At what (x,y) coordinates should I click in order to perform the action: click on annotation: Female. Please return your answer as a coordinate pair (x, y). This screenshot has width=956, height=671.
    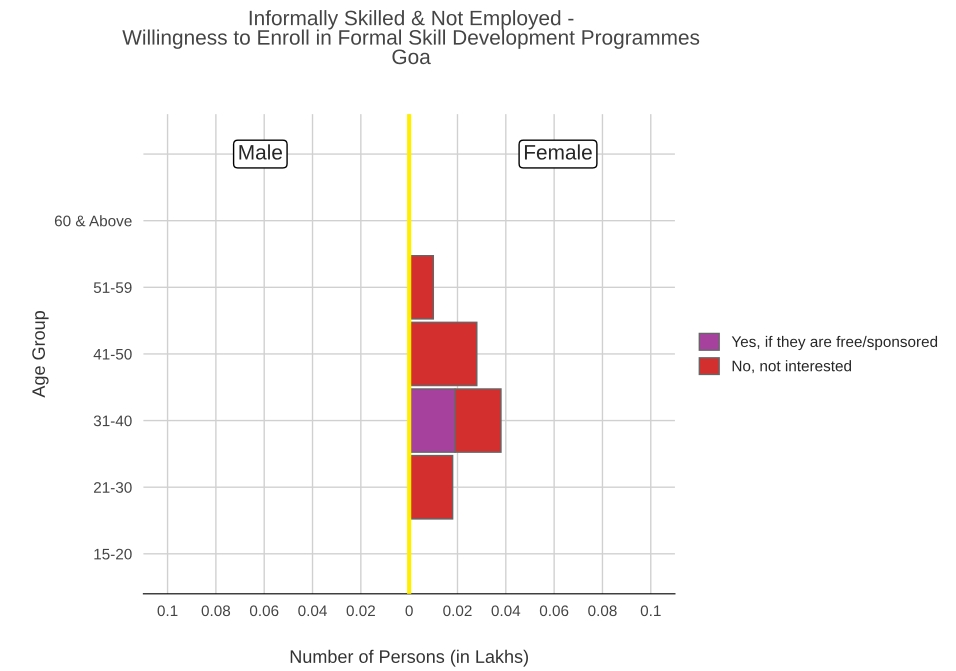
    Looking at the image, I should click on (558, 152).